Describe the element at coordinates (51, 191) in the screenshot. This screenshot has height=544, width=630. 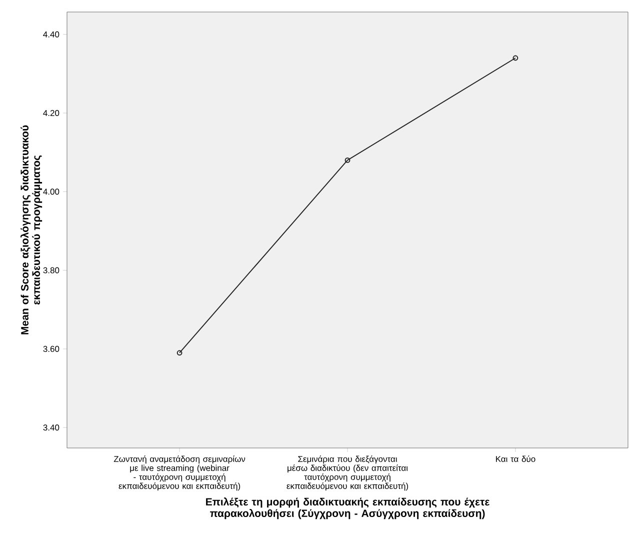
I see `y-tick-label: 4.00` at that location.